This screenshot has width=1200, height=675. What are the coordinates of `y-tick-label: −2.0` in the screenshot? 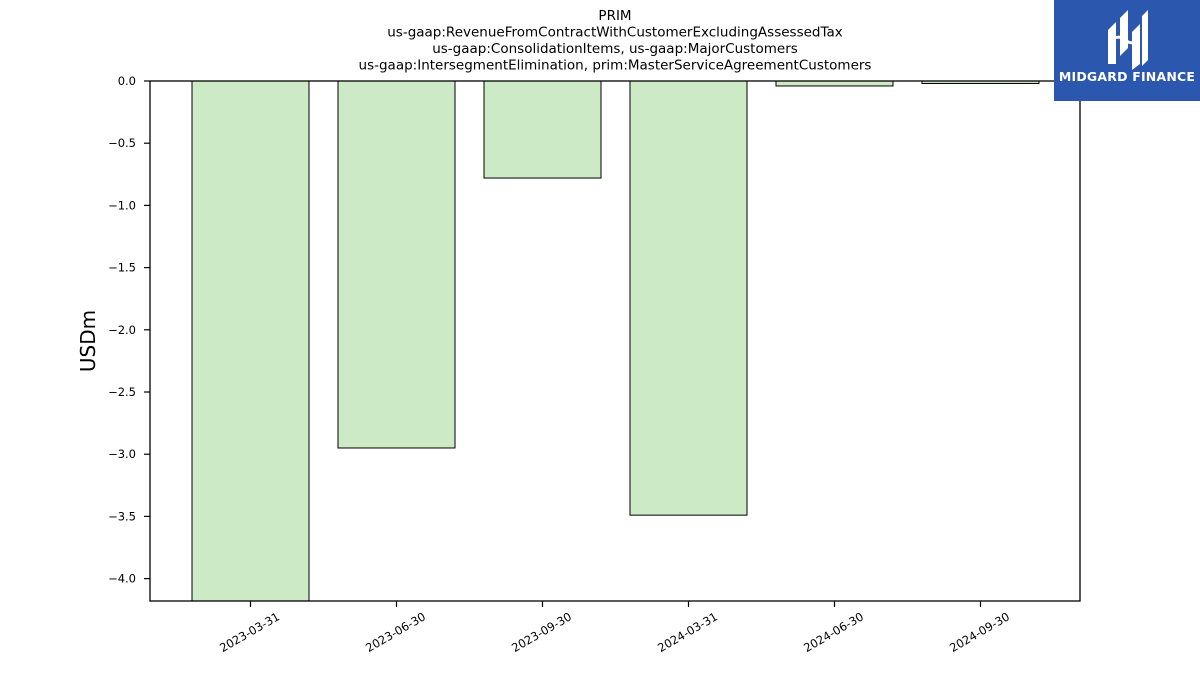 It's located at (122, 330).